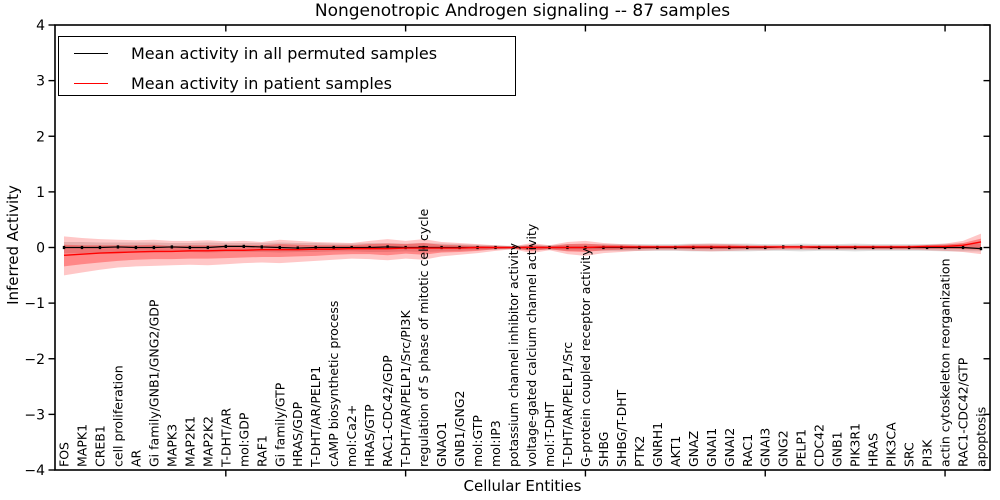 The height and width of the screenshot is (500, 1000). What do you see at coordinates (927, 453) in the screenshot?
I see `x-tick-label: PI3K` at bounding box center [927, 453].